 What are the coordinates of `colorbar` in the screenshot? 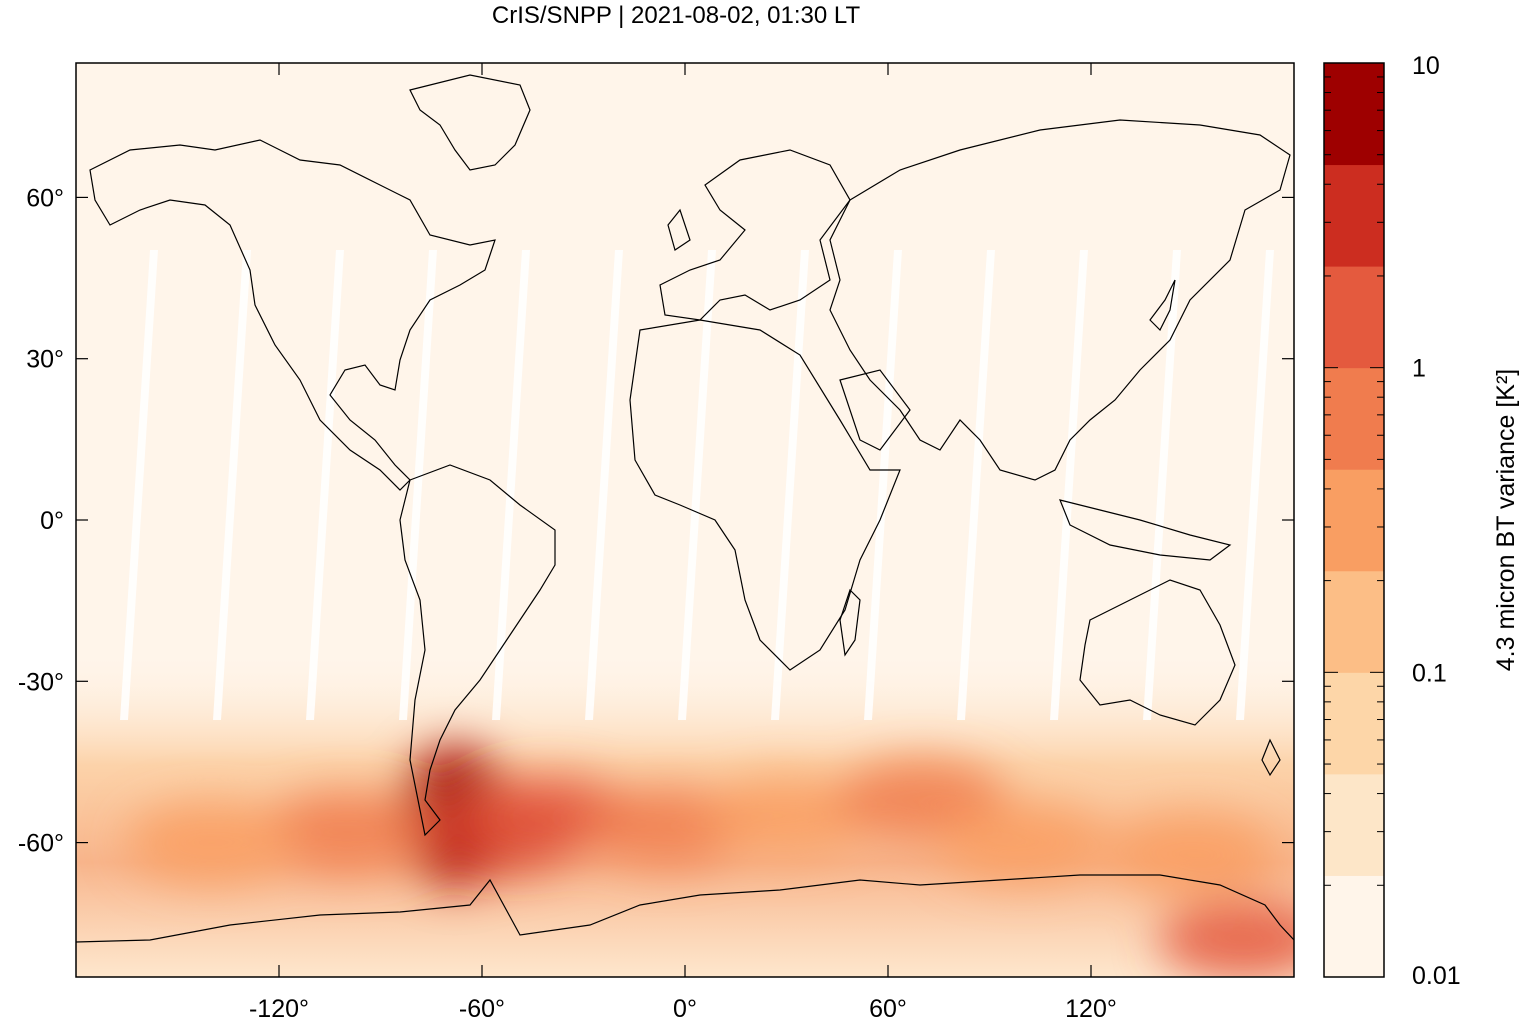 It's located at (1354, 520).